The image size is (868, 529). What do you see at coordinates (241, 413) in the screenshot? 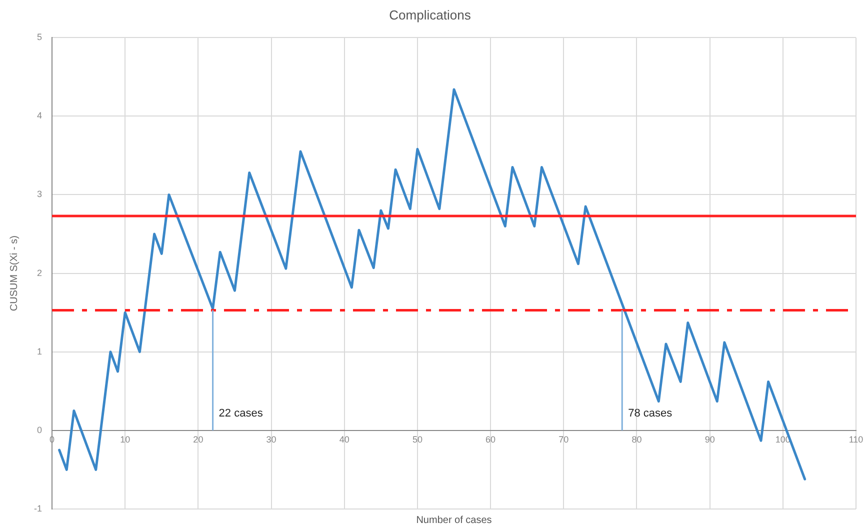
I see `ref-line-label: 22 cases` at bounding box center [241, 413].